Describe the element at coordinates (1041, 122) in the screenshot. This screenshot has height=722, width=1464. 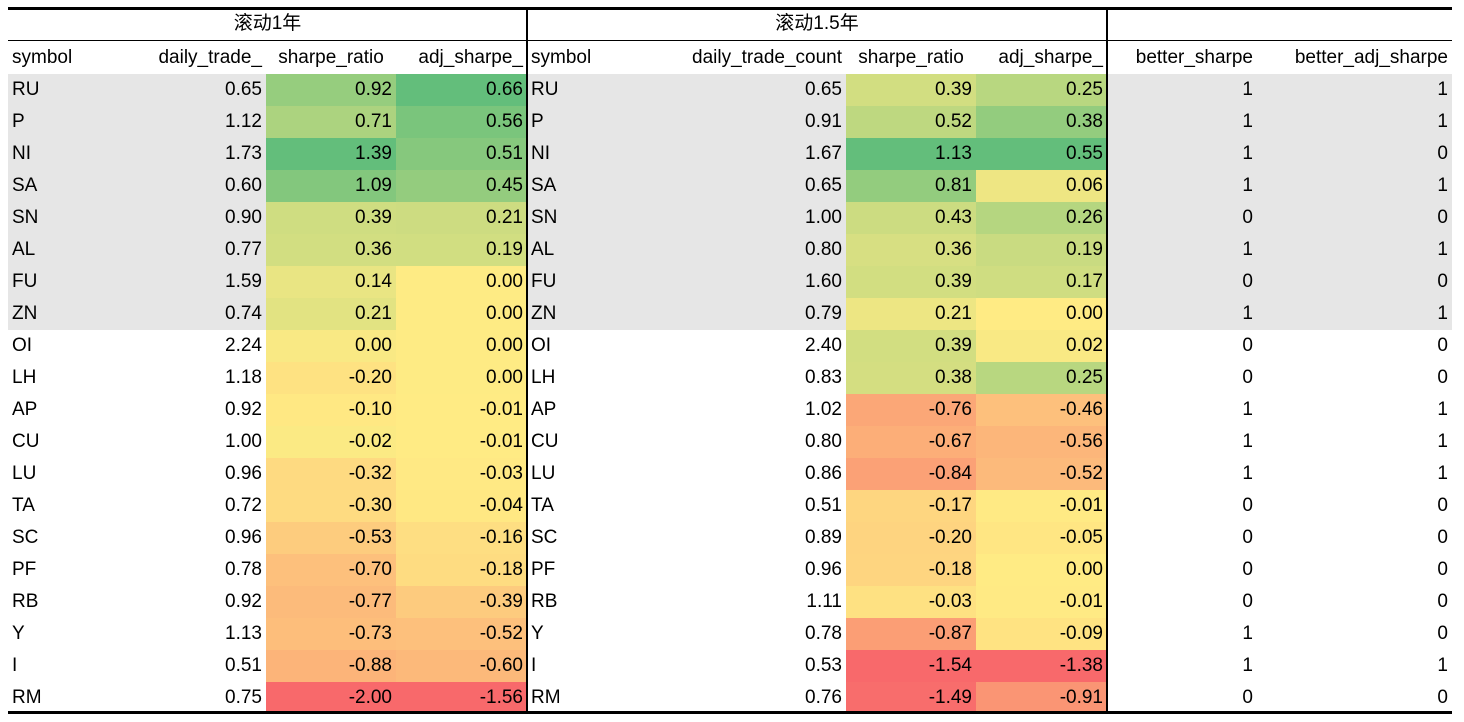
I see `value-cell: 0.38` at that location.